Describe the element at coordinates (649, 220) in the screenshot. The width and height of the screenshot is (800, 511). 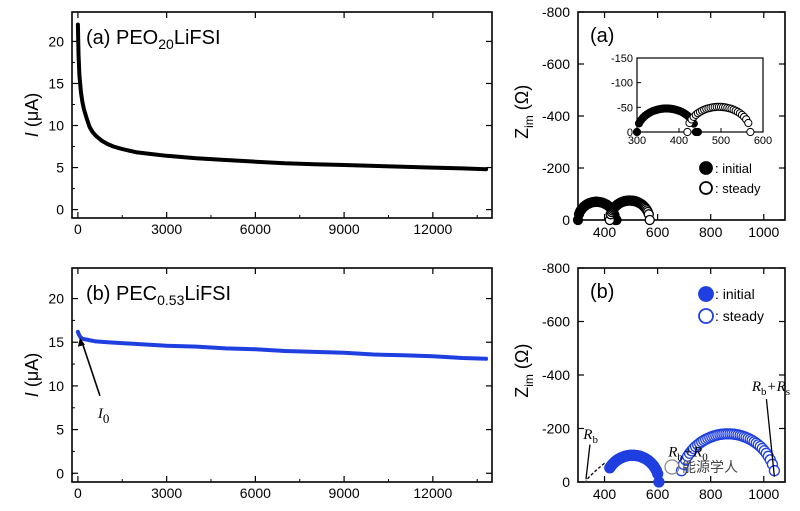
I see `marker-steady` at that location.